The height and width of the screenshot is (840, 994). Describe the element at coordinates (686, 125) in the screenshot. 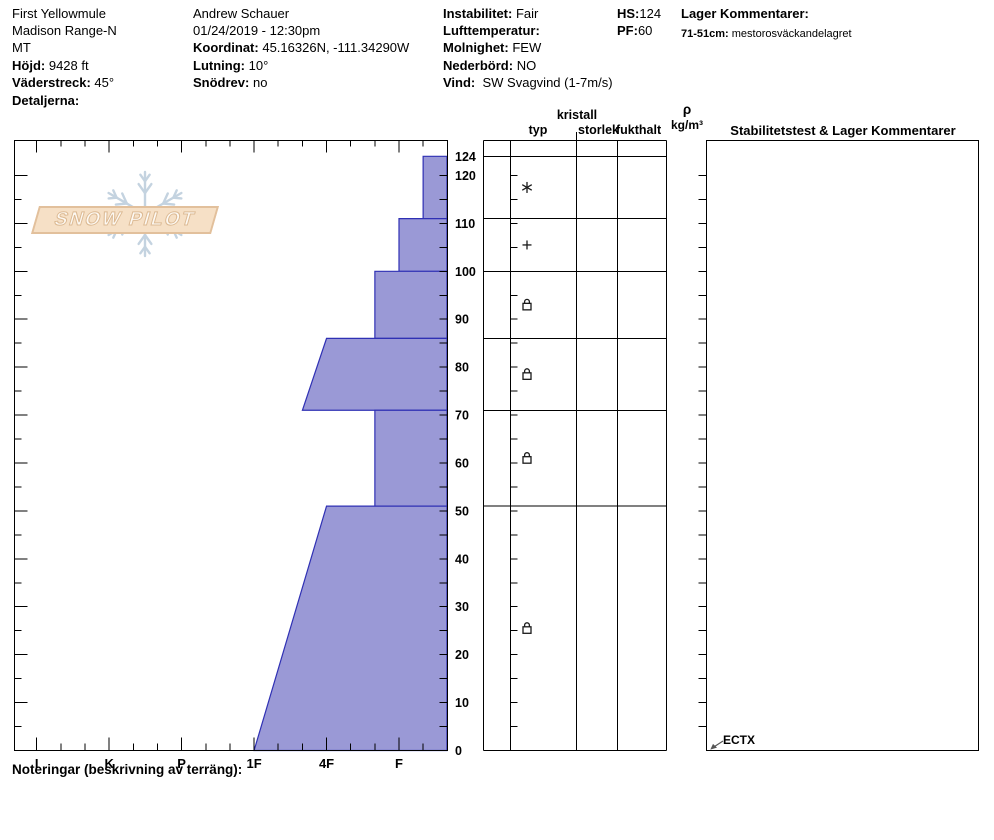

I see `density-unit-header: kg/m³` at that location.